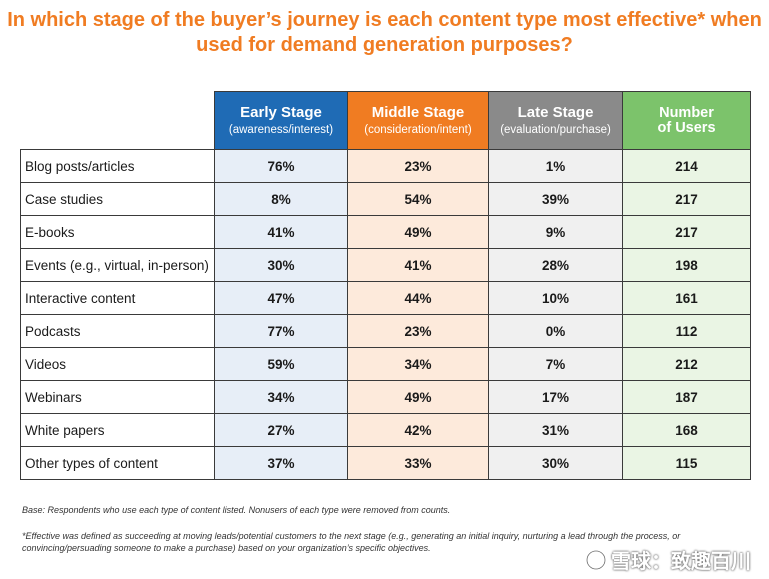  What do you see at coordinates (281, 397) in the screenshot?
I see `cell-early: 34%` at bounding box center [281, 397].